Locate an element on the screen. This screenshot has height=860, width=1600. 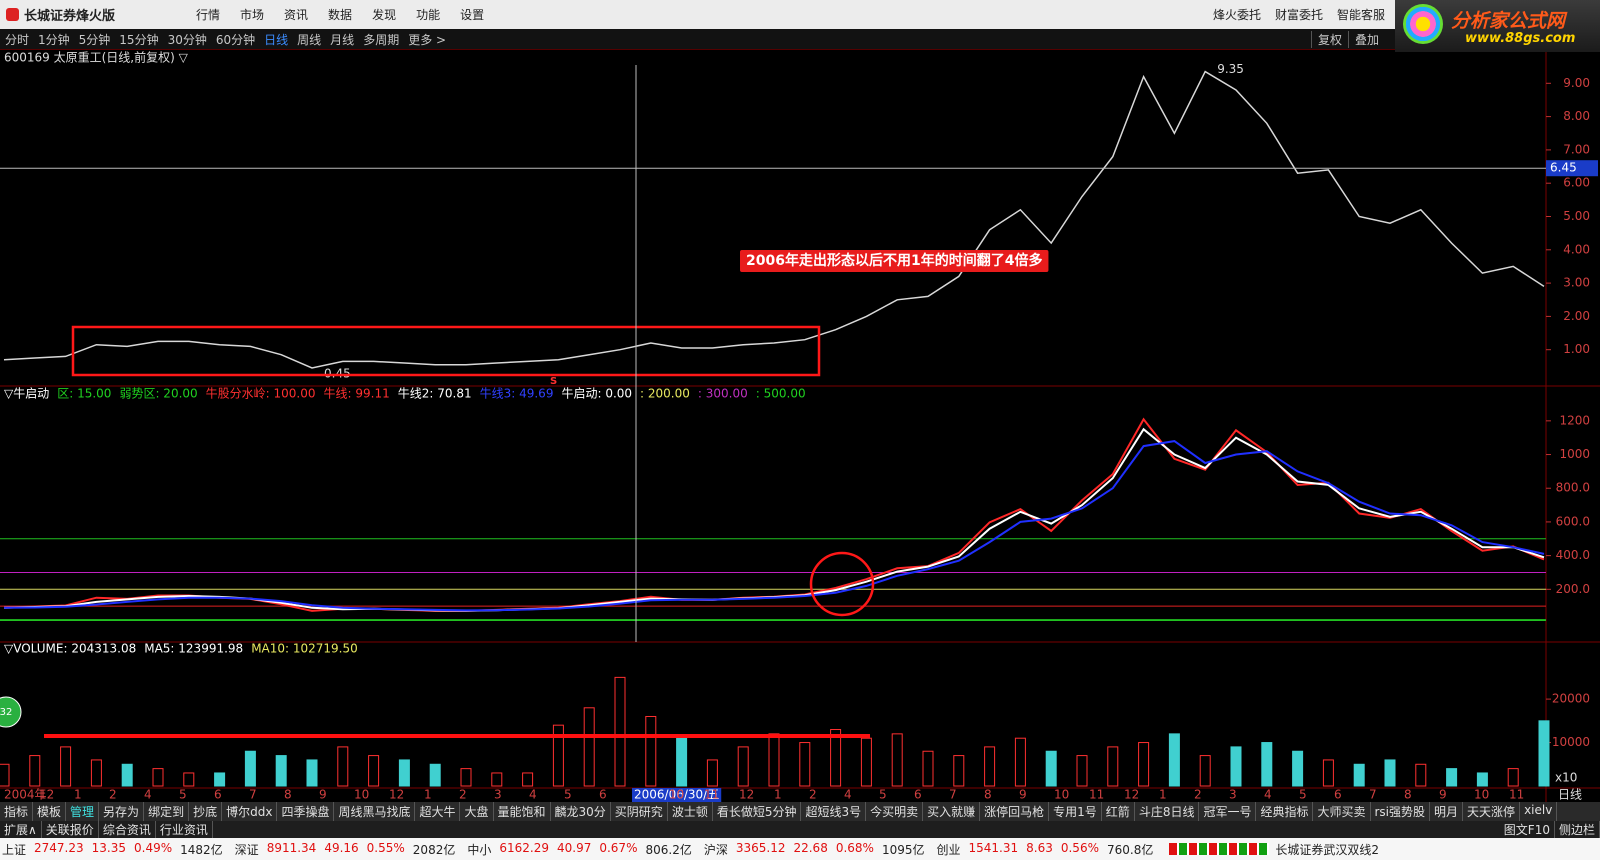
y-tick-label: 1200 is located at coordinates (1574, 420).